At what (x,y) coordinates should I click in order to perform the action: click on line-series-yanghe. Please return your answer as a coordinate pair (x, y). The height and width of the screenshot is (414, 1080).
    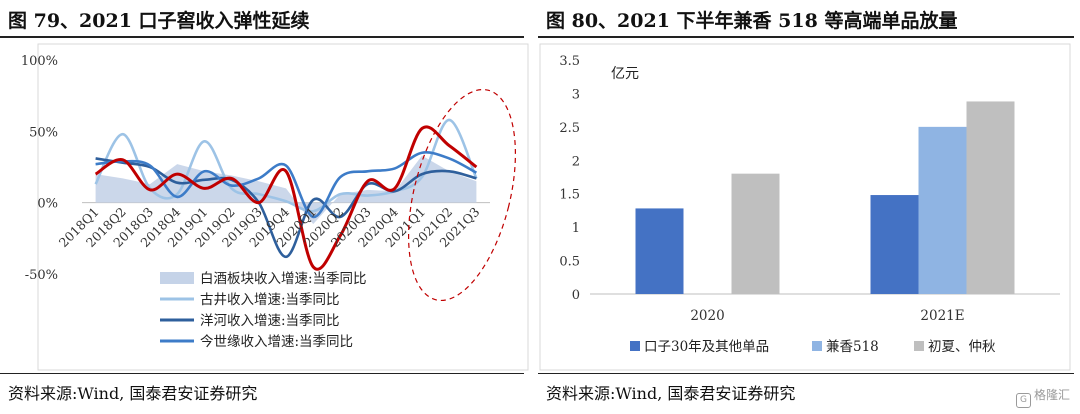
    Looking at the image, I should click on (286, 208).